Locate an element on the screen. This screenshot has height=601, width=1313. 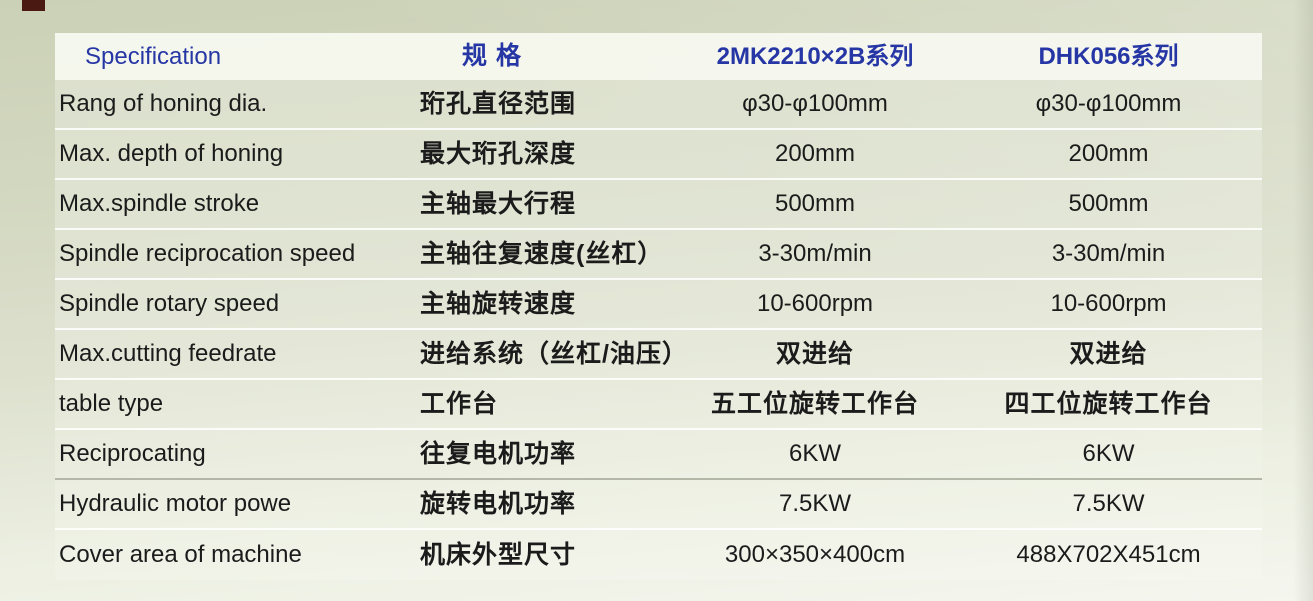
cell-spec-en: Cover area of machine is located at coordinates (180, 554).